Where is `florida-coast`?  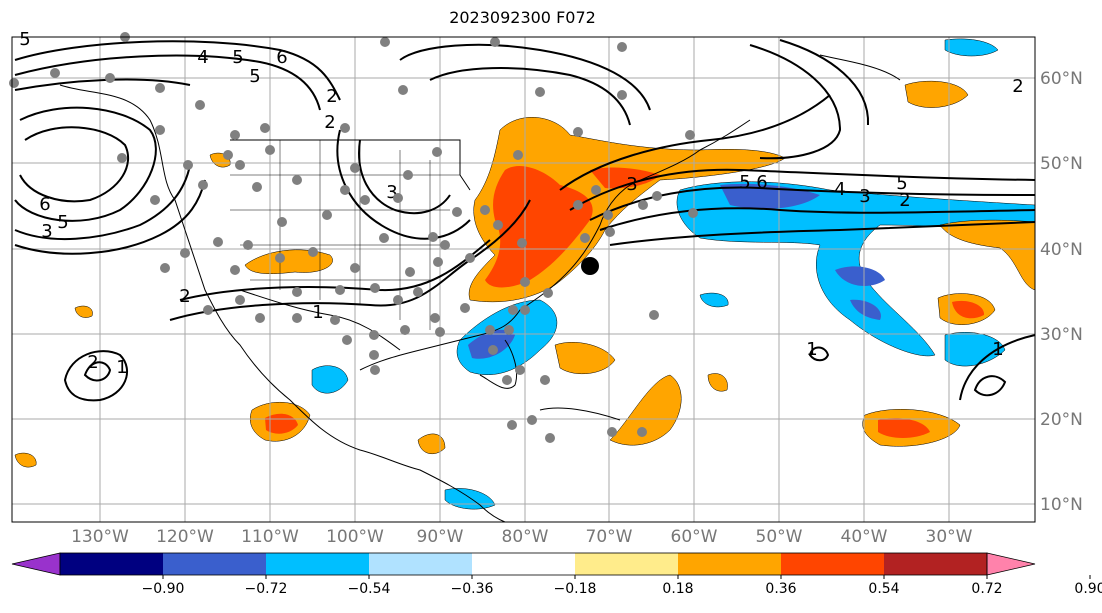
florida-coast is located at coordinates (498, 364).